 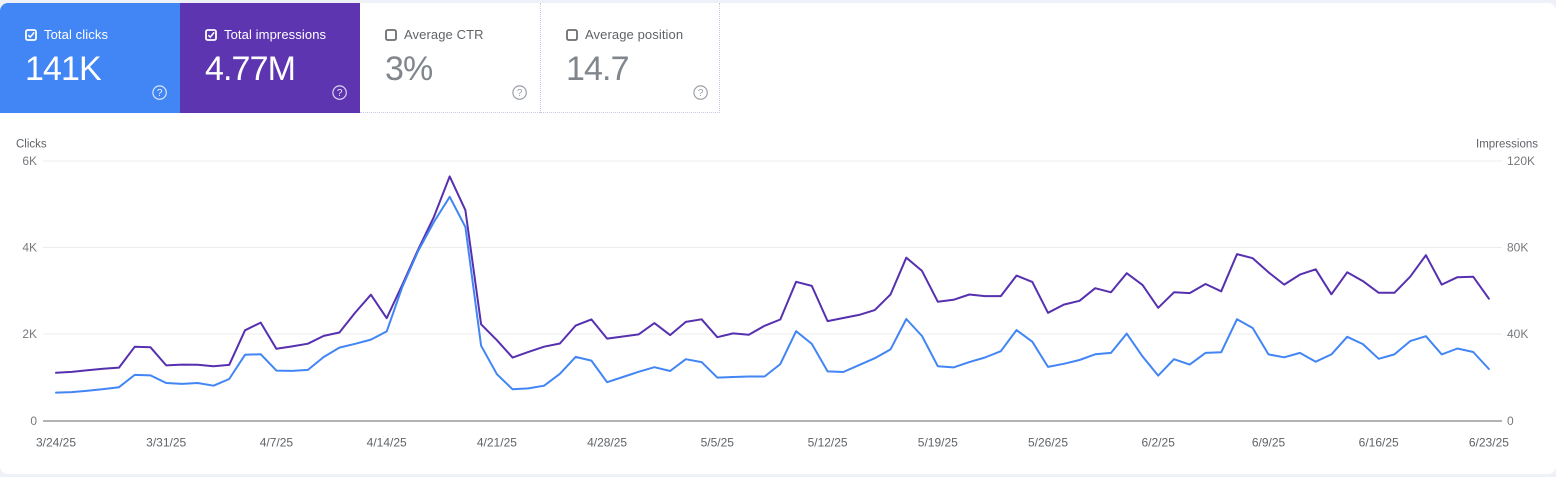 I want to click on svg-text: 3/24/25, so click(x=56, y=443).